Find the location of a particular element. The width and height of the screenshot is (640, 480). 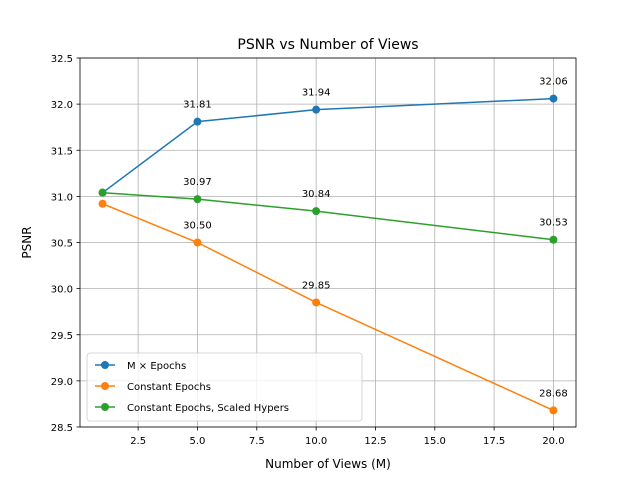

data-label: 31.81 is located at coordinates (197, 105).